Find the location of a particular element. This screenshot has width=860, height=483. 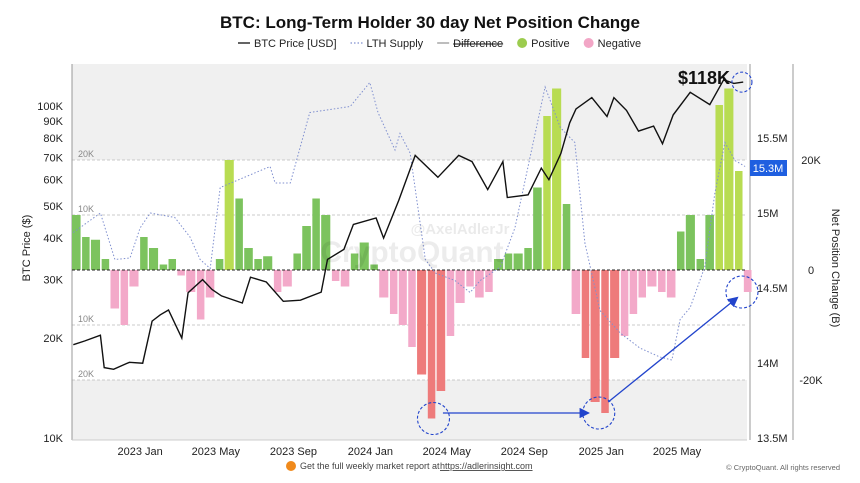

price-annotation-label: $118K is located at coordinates (704, 78).